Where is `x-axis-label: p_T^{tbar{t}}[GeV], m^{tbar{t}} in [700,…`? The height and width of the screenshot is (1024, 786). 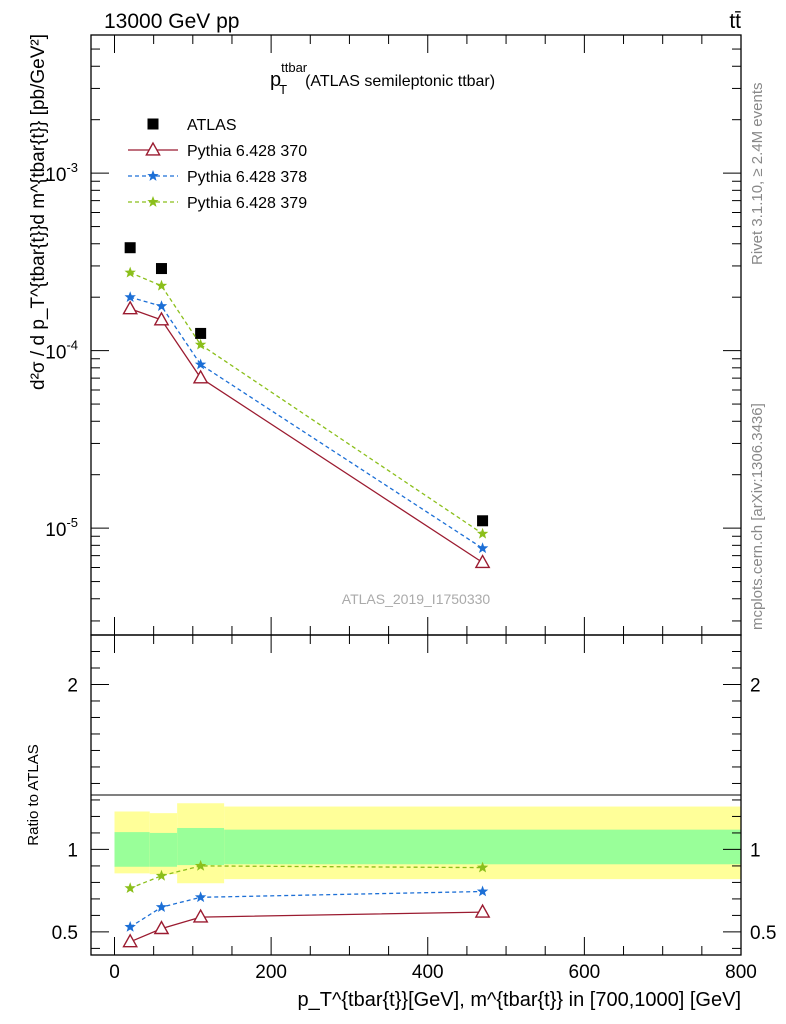 x-axis-label: p_T^{tbar{t}}[GeV], m^{tbar{t}} in [700,… is located at coordinates (519, 1000).